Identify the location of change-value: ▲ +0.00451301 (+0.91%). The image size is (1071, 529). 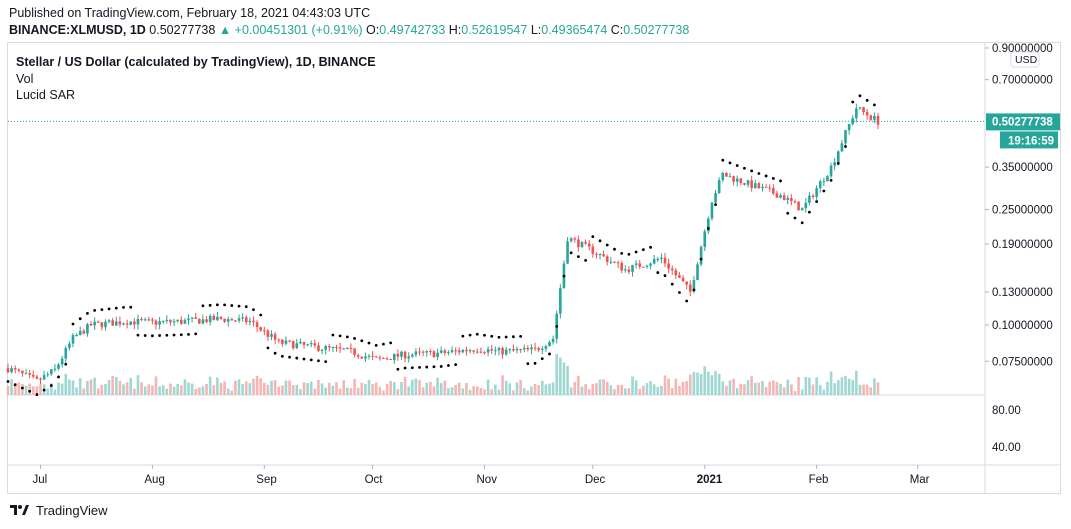
(290, 30).